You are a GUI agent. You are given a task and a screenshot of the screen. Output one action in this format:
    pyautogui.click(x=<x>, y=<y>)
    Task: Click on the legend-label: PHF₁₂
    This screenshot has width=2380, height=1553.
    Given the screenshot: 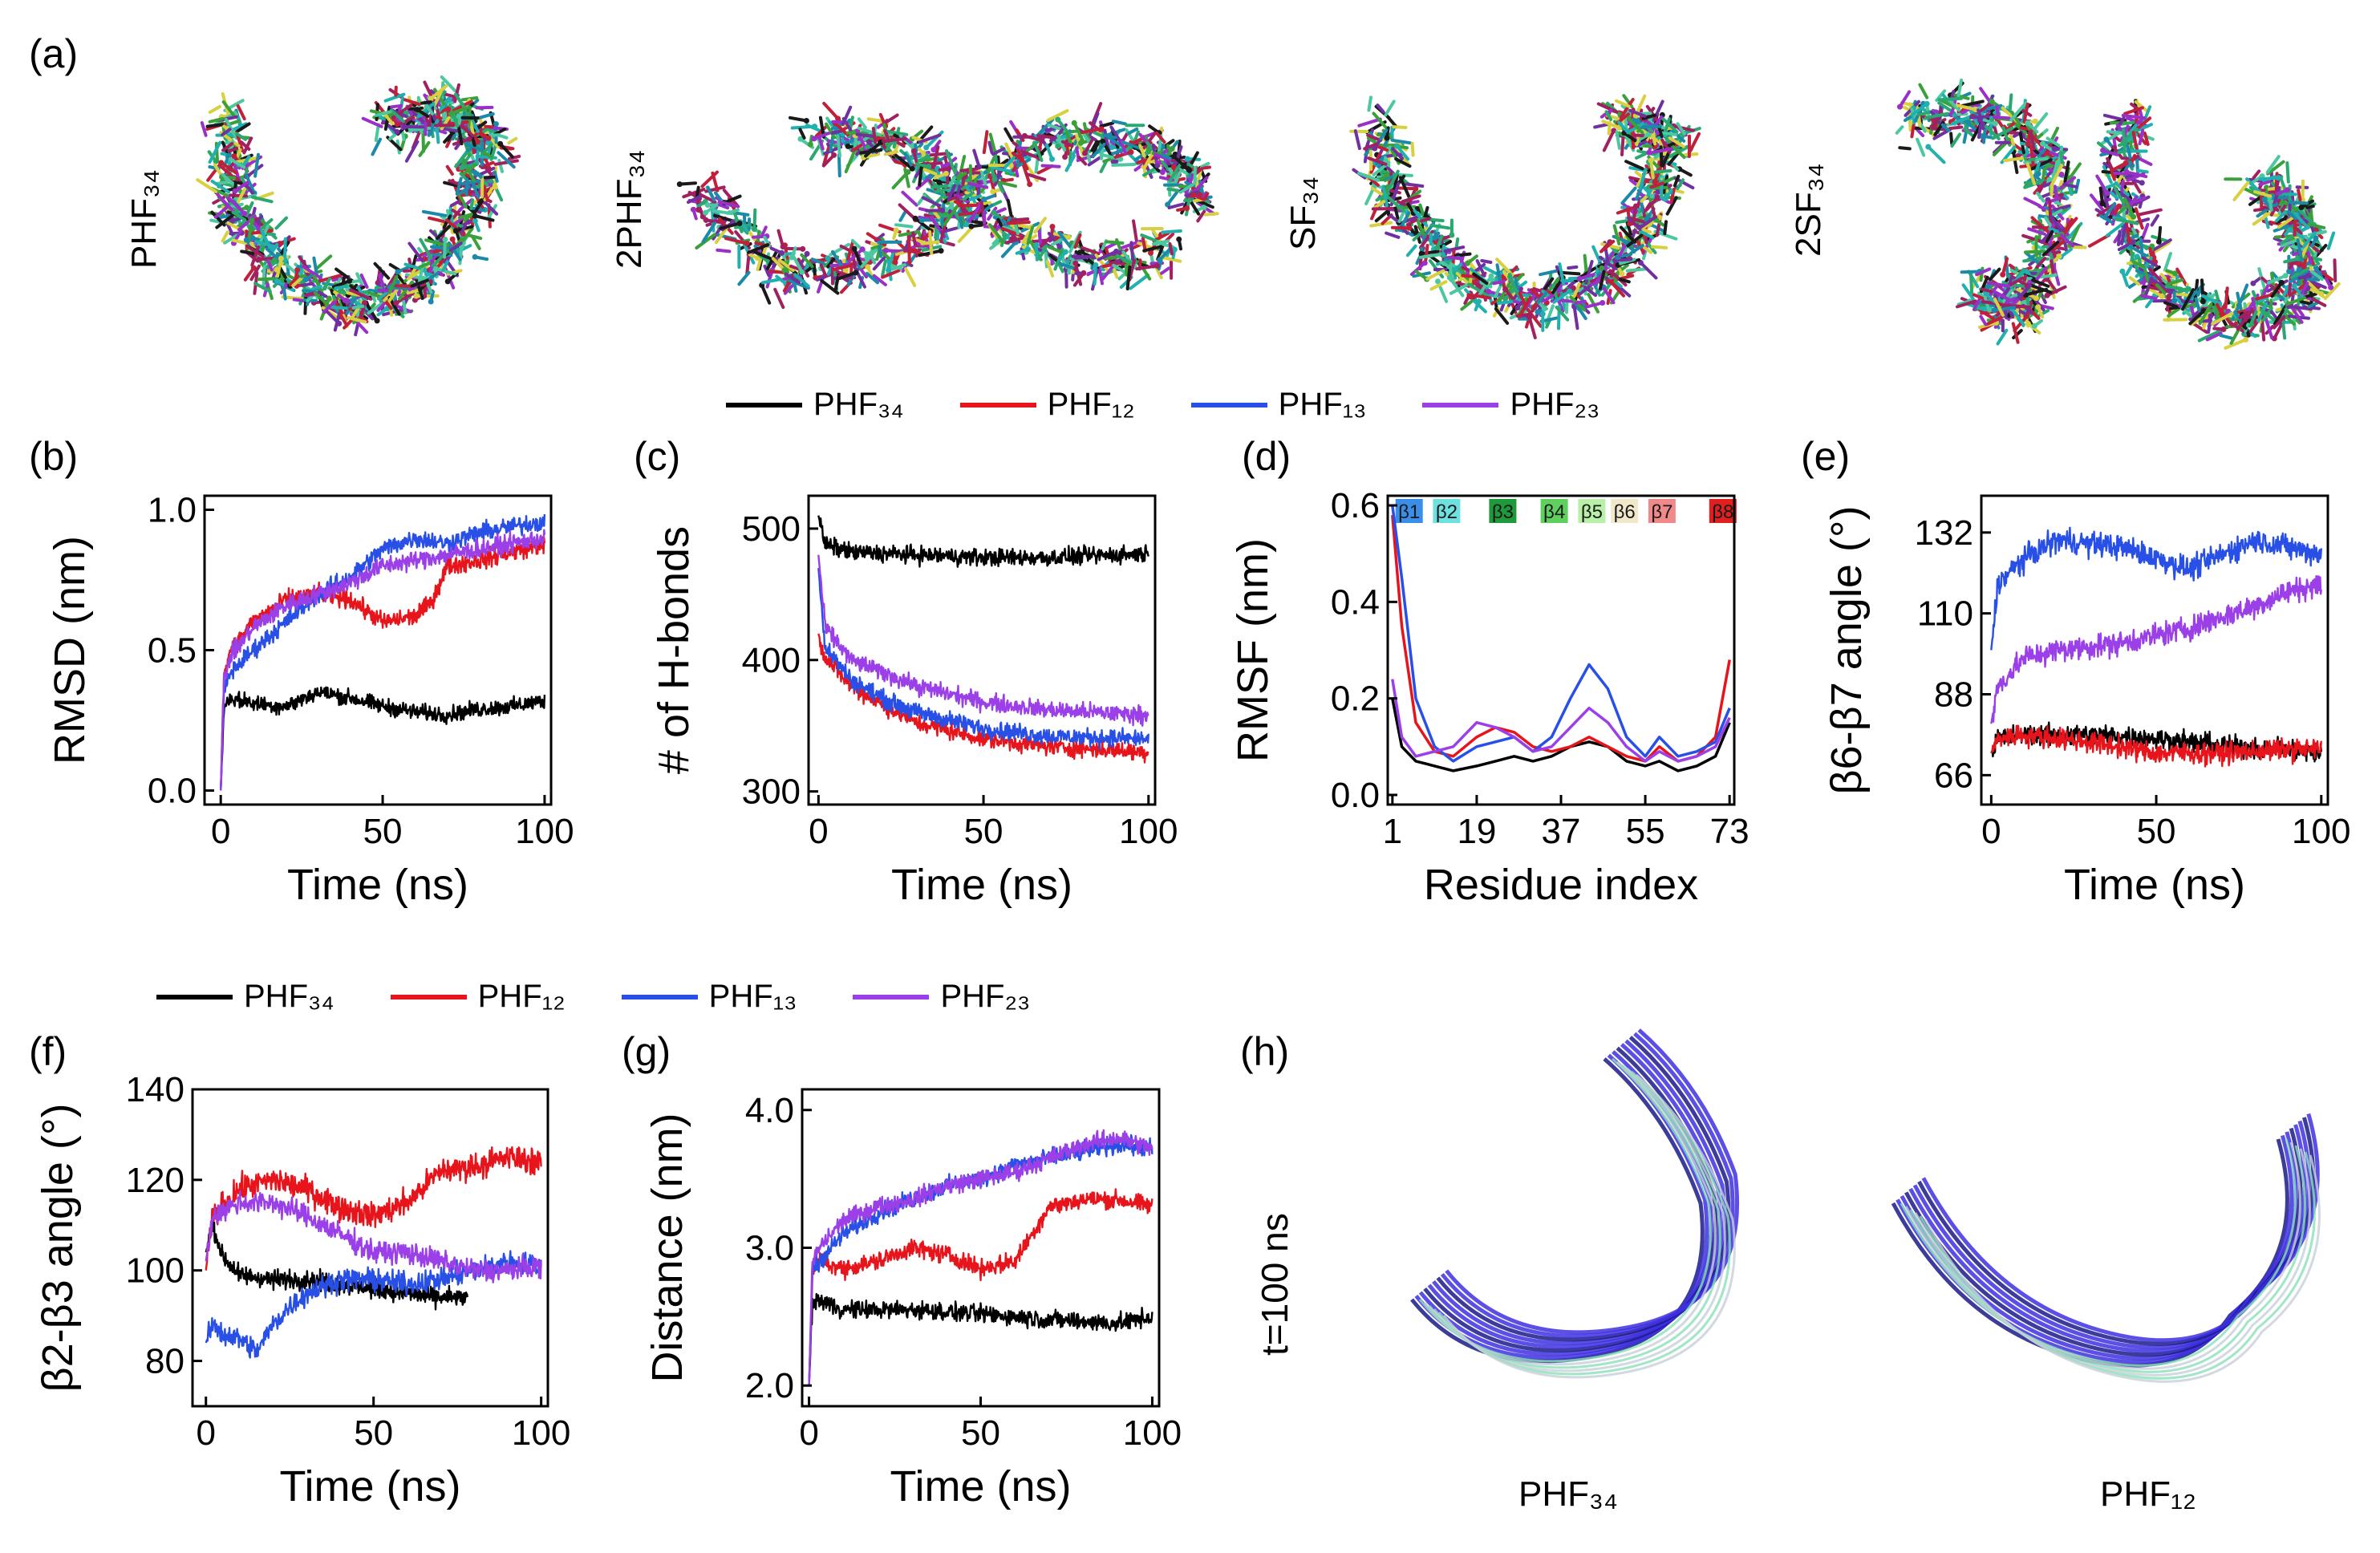 What is the action you would take?
    pyautogui.click(x=521, y=996)
    